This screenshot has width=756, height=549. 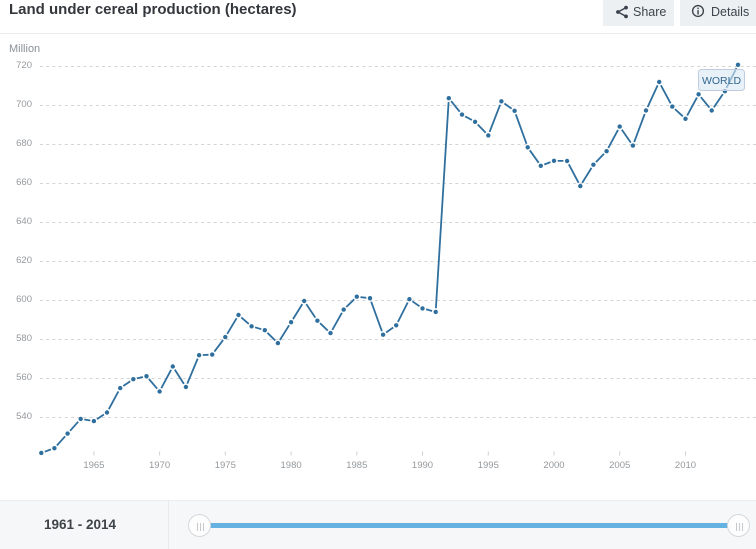 I want to click on svg-text: 600, so click(x=24, y=299).